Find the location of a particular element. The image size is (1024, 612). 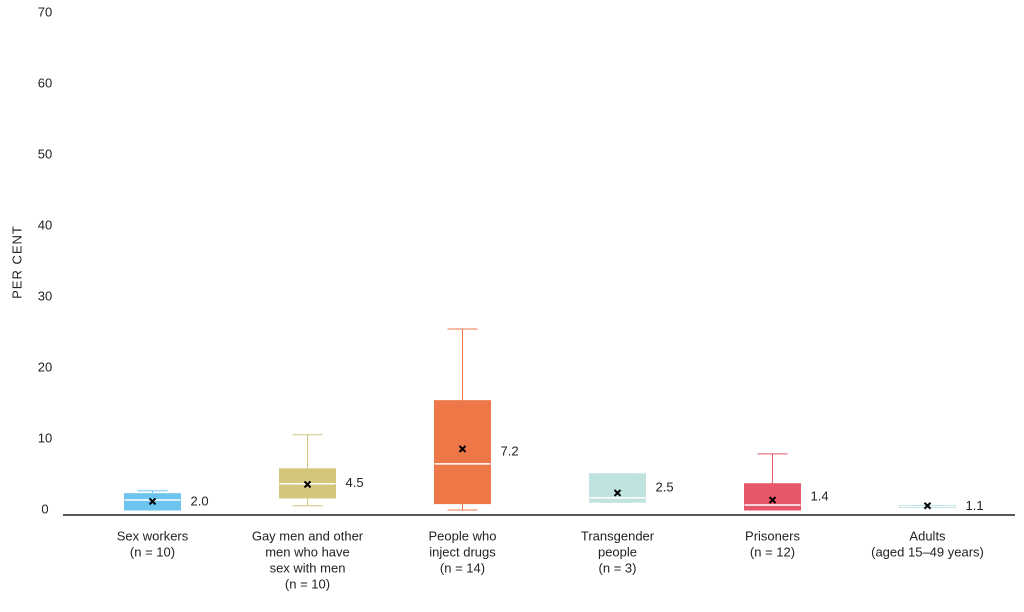

x-tick-label: (n = 12) is located at coordinates (772, 551).